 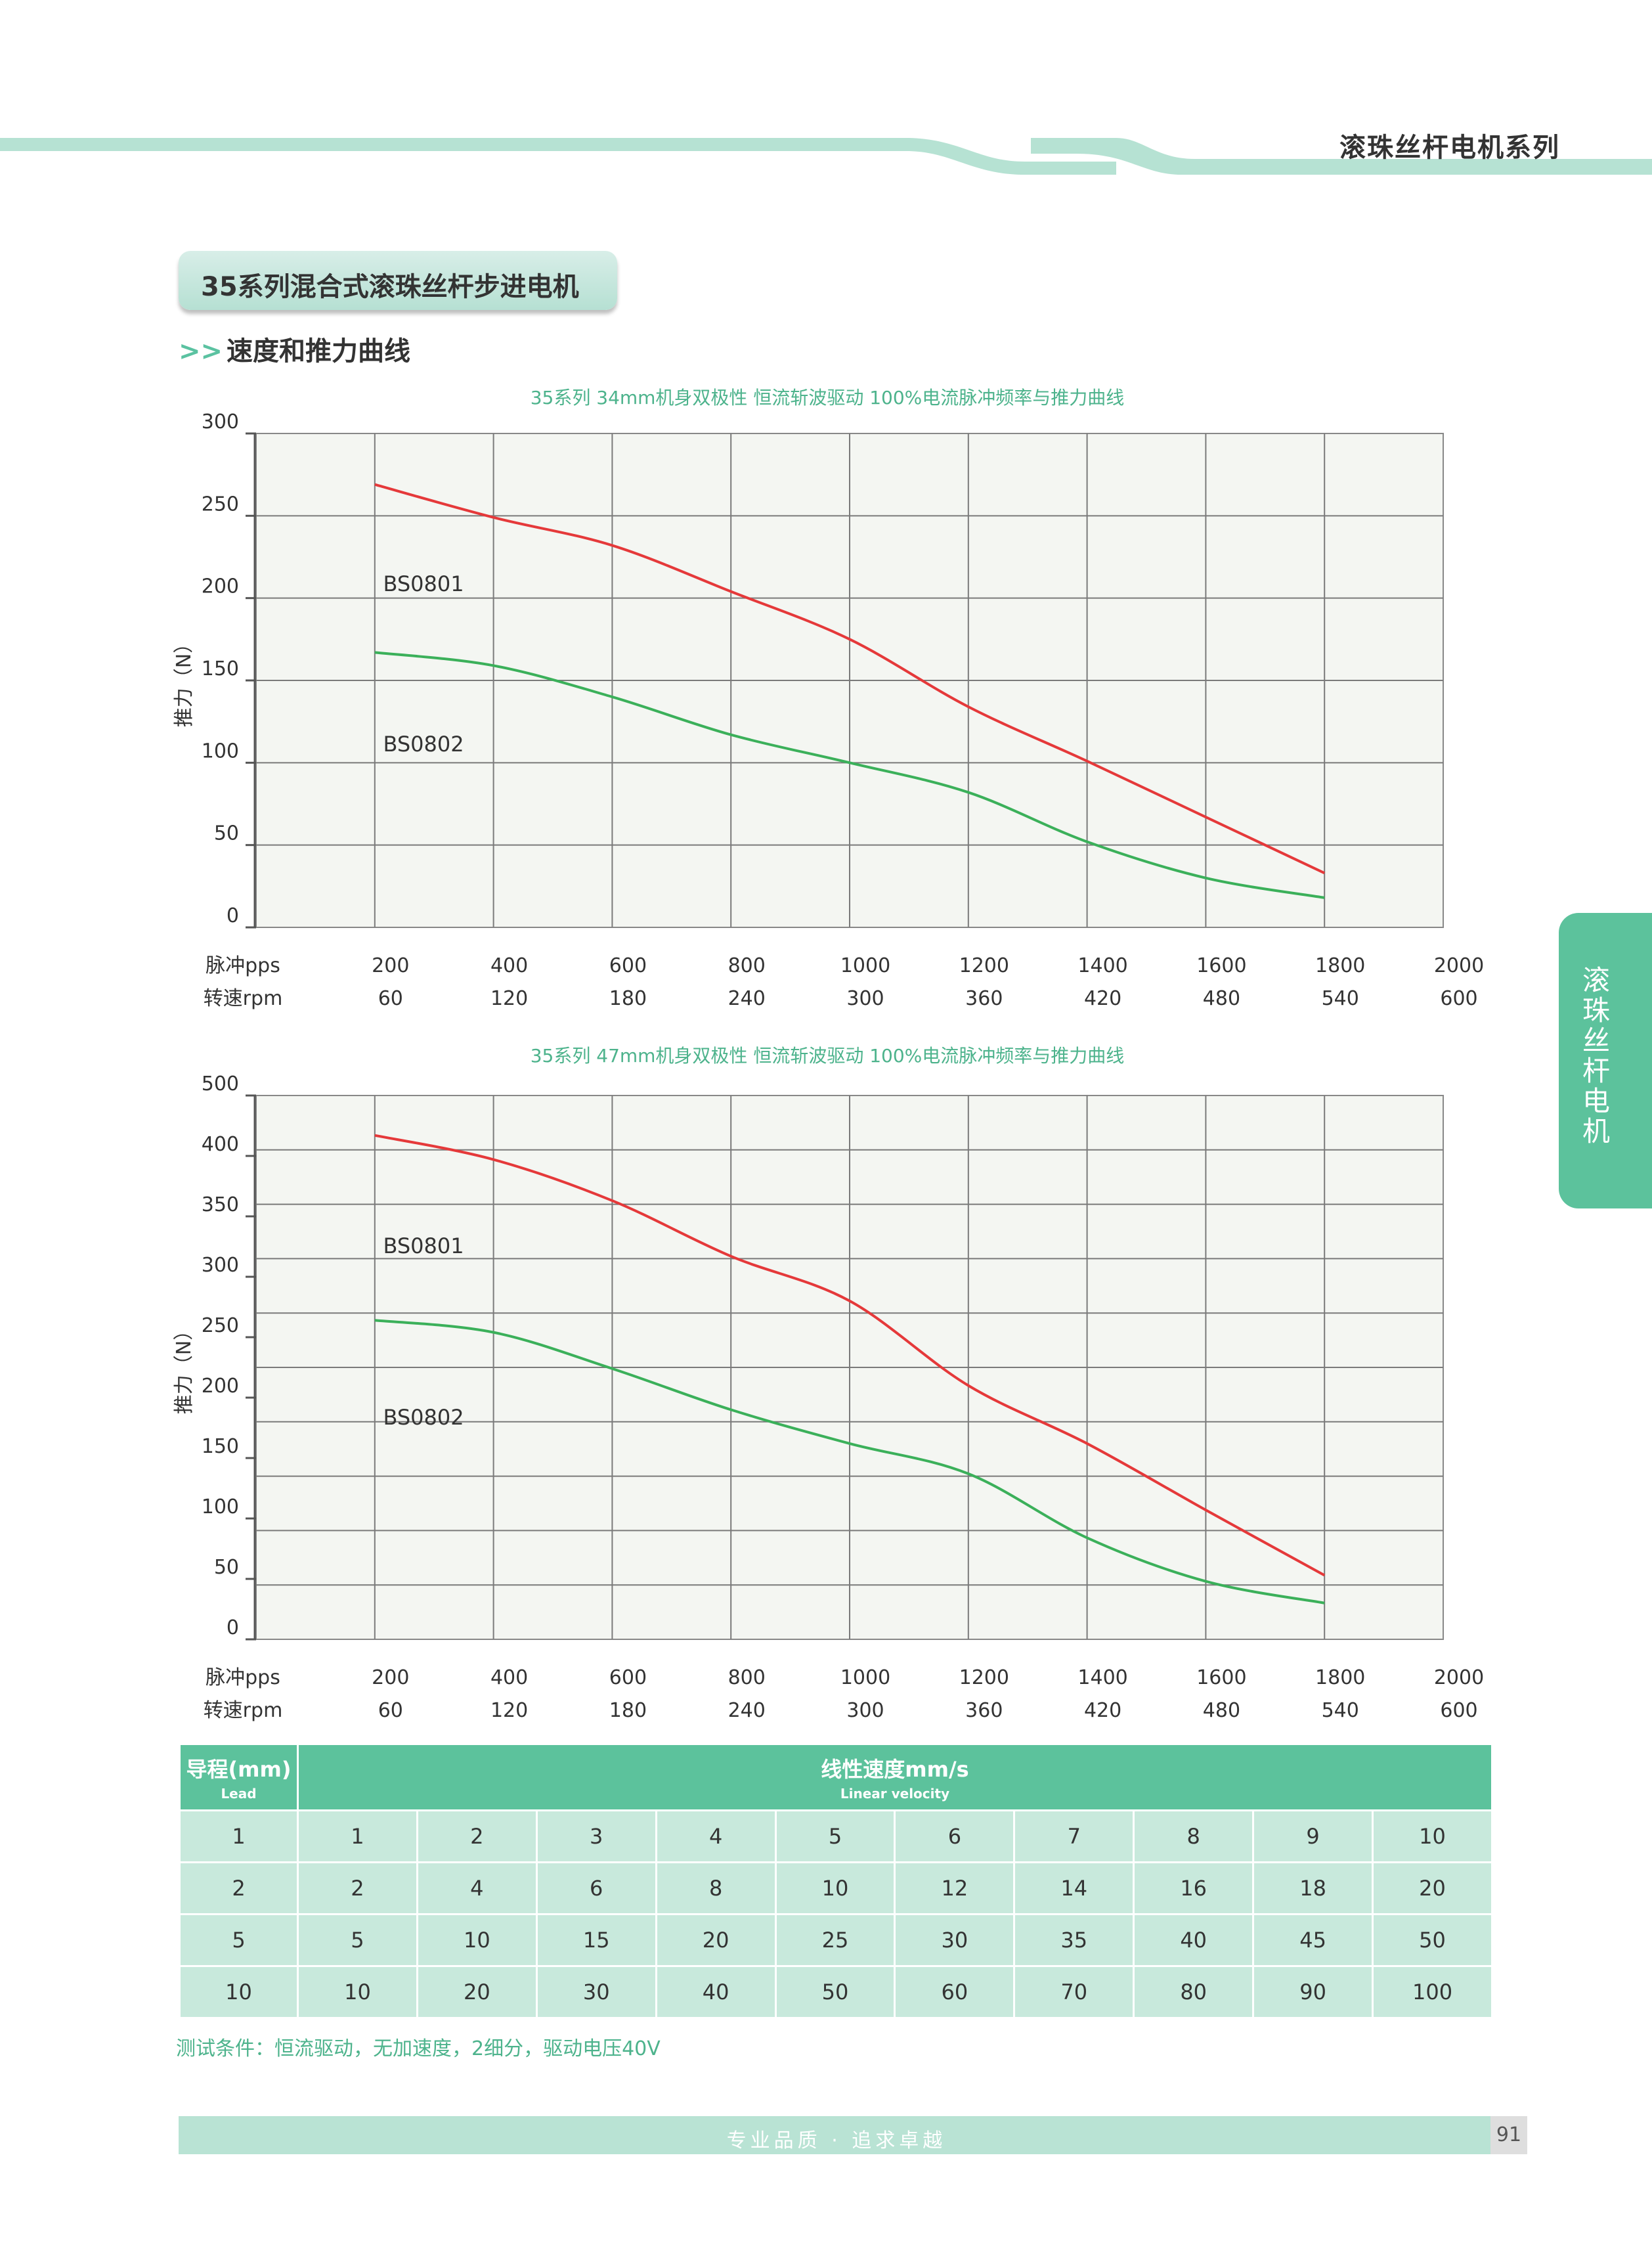 What do you see at coordinates (716, 1940) in the screenshot?
I see `velocity-cell: 20` at bounding box center [716, 1940].